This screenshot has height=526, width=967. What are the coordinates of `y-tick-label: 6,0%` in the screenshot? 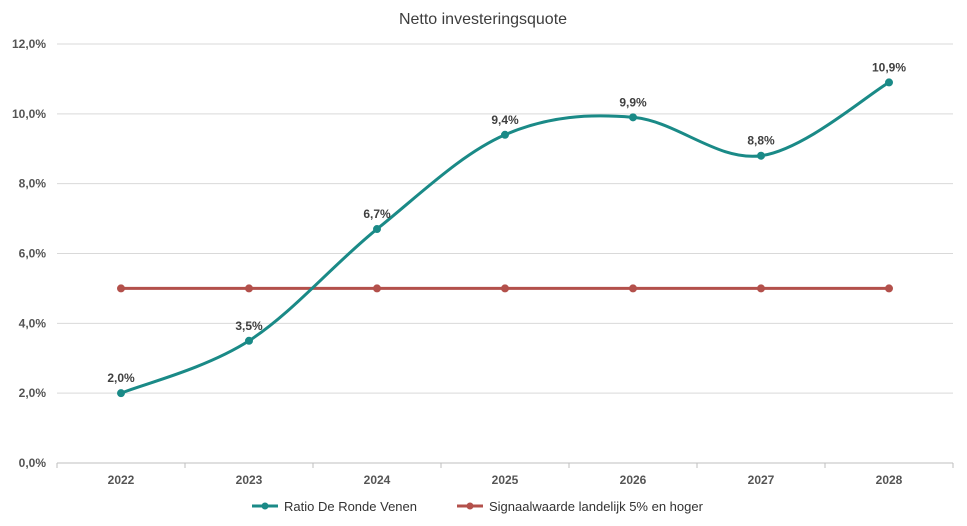 It's located at (33, 254).